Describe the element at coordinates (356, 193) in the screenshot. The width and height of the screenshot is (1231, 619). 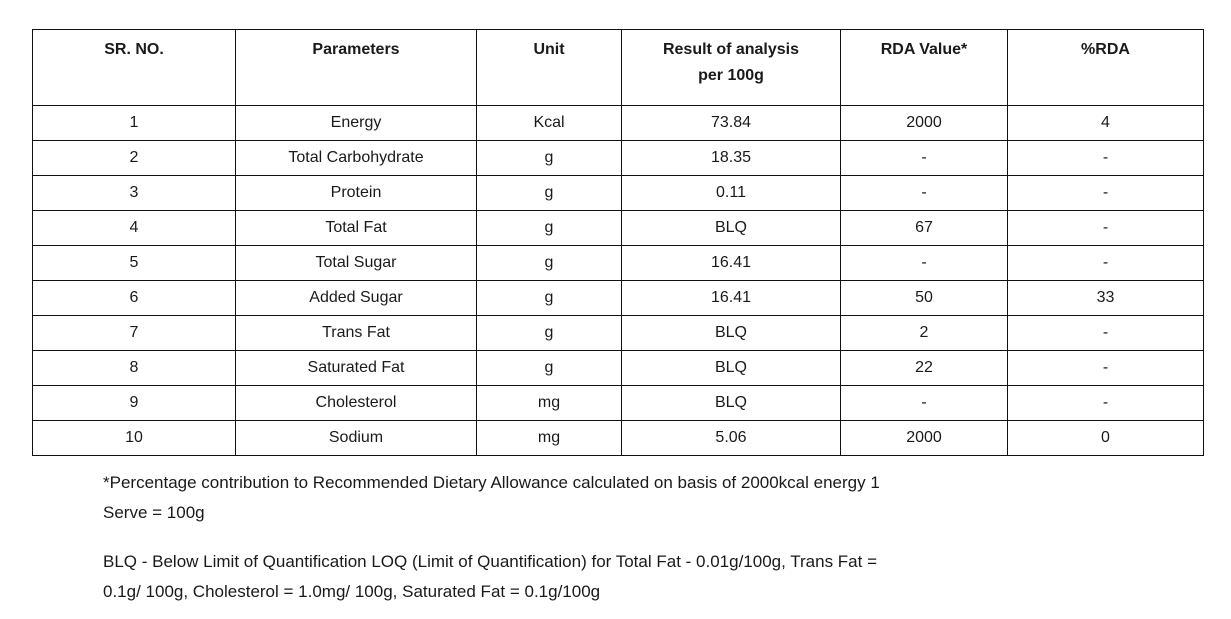
I see `cell-parameters: Protein` at that location.